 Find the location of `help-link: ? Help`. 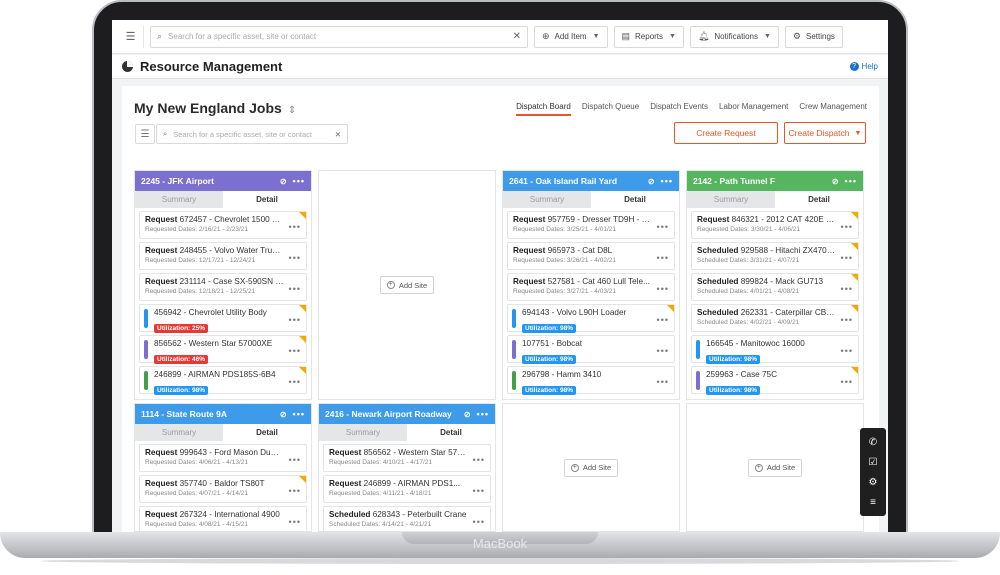

help-link: ? Help is located at coordinates (863, 66).